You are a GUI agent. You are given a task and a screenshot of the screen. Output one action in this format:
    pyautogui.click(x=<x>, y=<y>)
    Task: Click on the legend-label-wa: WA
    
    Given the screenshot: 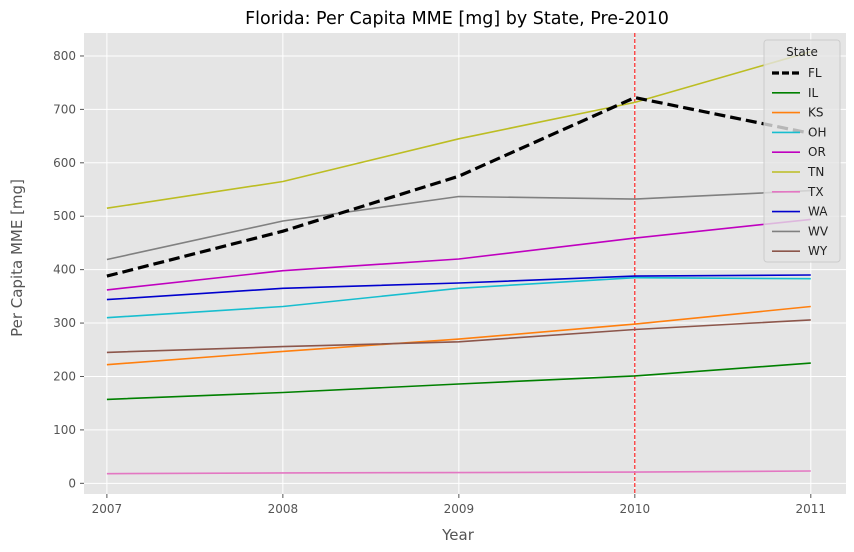 What is the action you would take?
    pyautogui.click(x=818, y=212)
    